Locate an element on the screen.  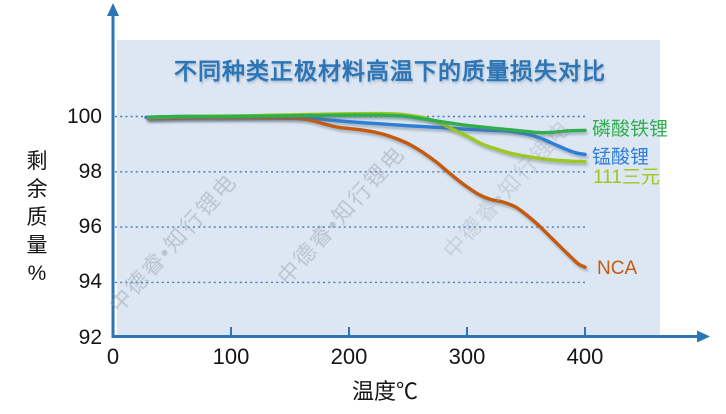
legend-label-lfp: 磷酸铁锂 is located at coordinates (630, 129).